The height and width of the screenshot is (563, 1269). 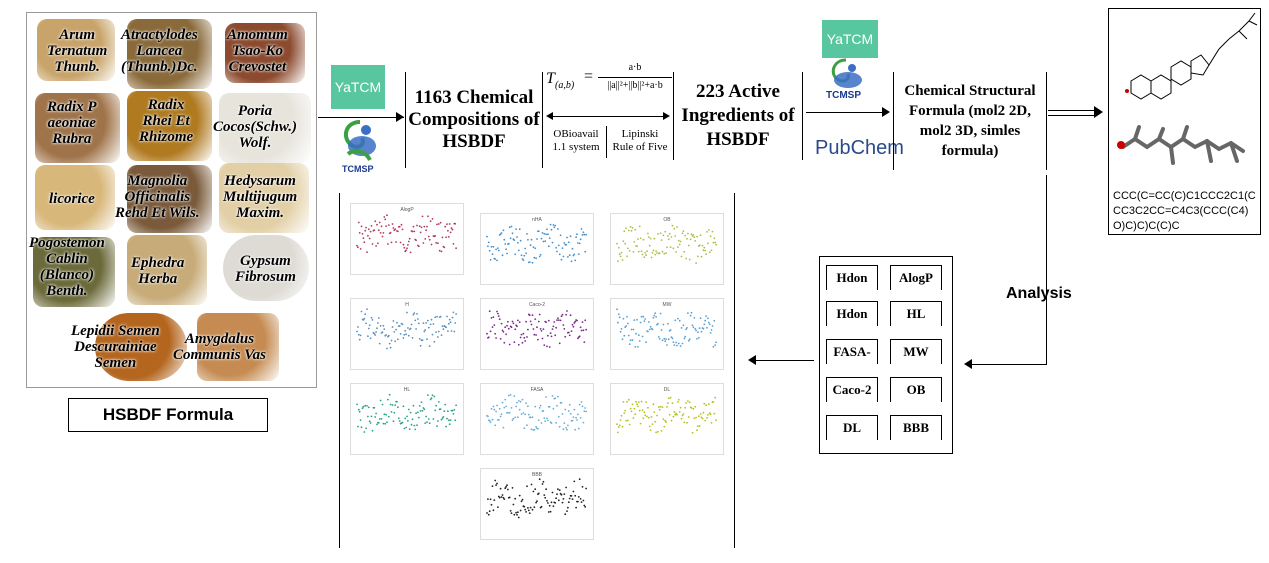 What do you see at coordinates (666, 325) in the screenshot?
I see `scatter-svg: MW` at bounding box center [666, 325].